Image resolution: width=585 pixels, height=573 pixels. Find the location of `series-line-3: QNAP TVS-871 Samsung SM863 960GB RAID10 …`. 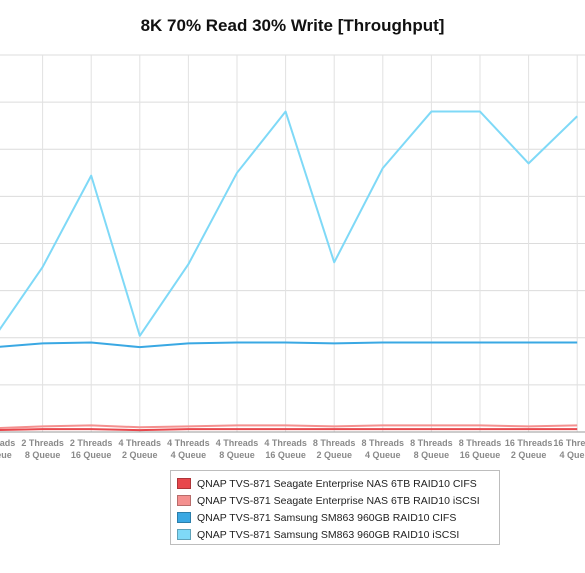

series-line-3: QNAP TVS-871 Samsung SM863 960GB RAID10 … is located at coordinates (289, 345).